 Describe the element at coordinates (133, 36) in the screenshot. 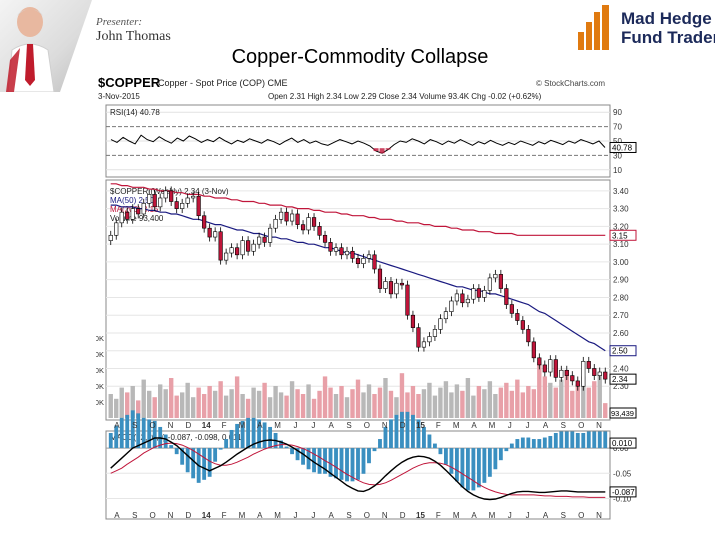

I see `presenter-name: John Thomas` at that location.